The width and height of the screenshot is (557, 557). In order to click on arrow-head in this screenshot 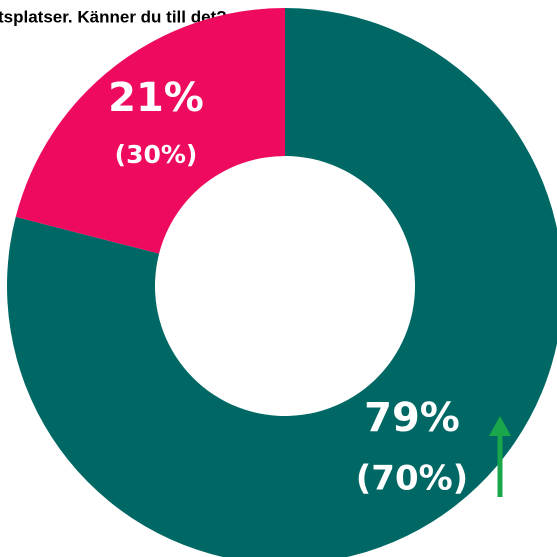, I will do `click(500, 426)`.